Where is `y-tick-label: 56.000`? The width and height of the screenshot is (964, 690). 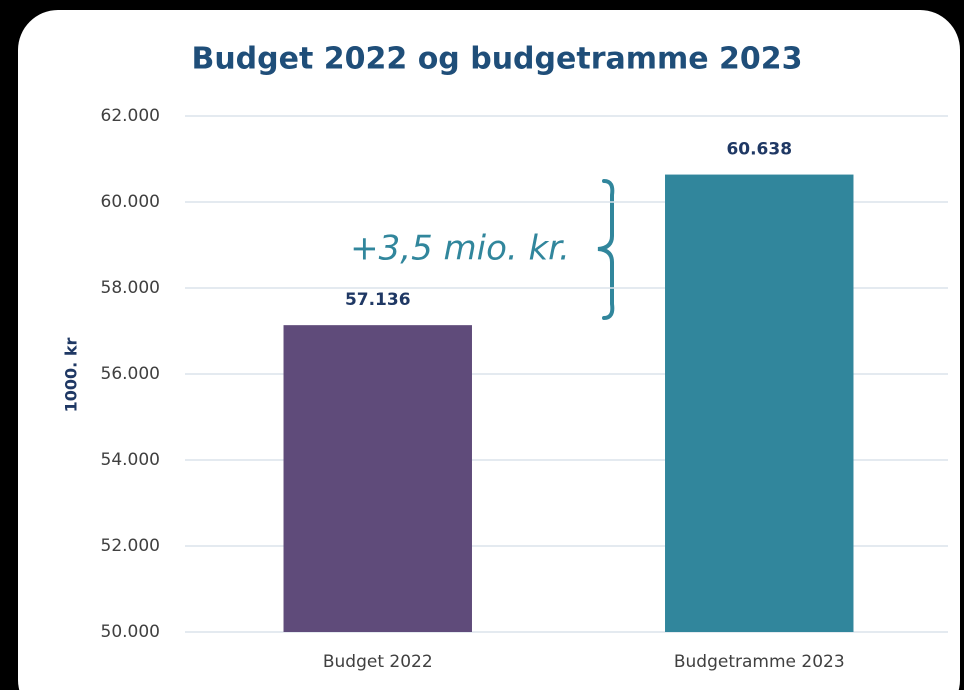
y-tick-label: 56.000 is located at coordinates (130, 374).